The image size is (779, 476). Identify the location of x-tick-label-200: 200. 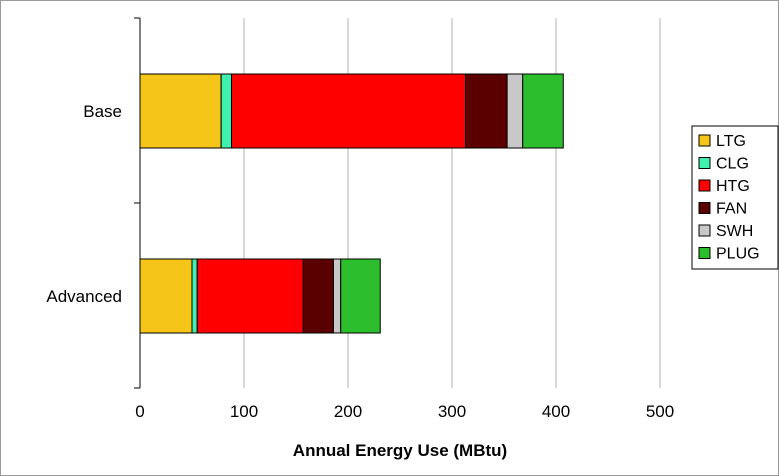
(348, 411).